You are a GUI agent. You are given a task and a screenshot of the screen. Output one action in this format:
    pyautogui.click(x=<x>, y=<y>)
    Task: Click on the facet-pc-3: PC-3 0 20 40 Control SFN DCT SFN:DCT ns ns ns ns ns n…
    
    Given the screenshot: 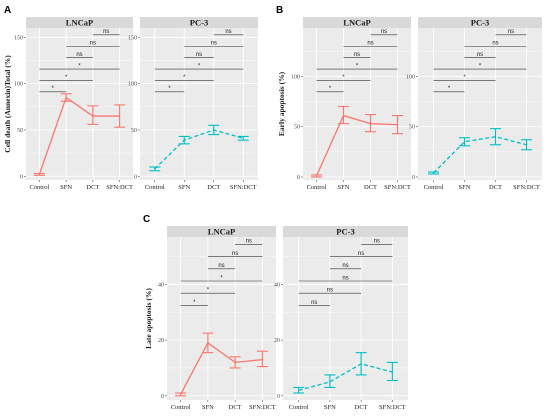 What is the action you would take?
    pyautogui.click(x=341, y=318)
    